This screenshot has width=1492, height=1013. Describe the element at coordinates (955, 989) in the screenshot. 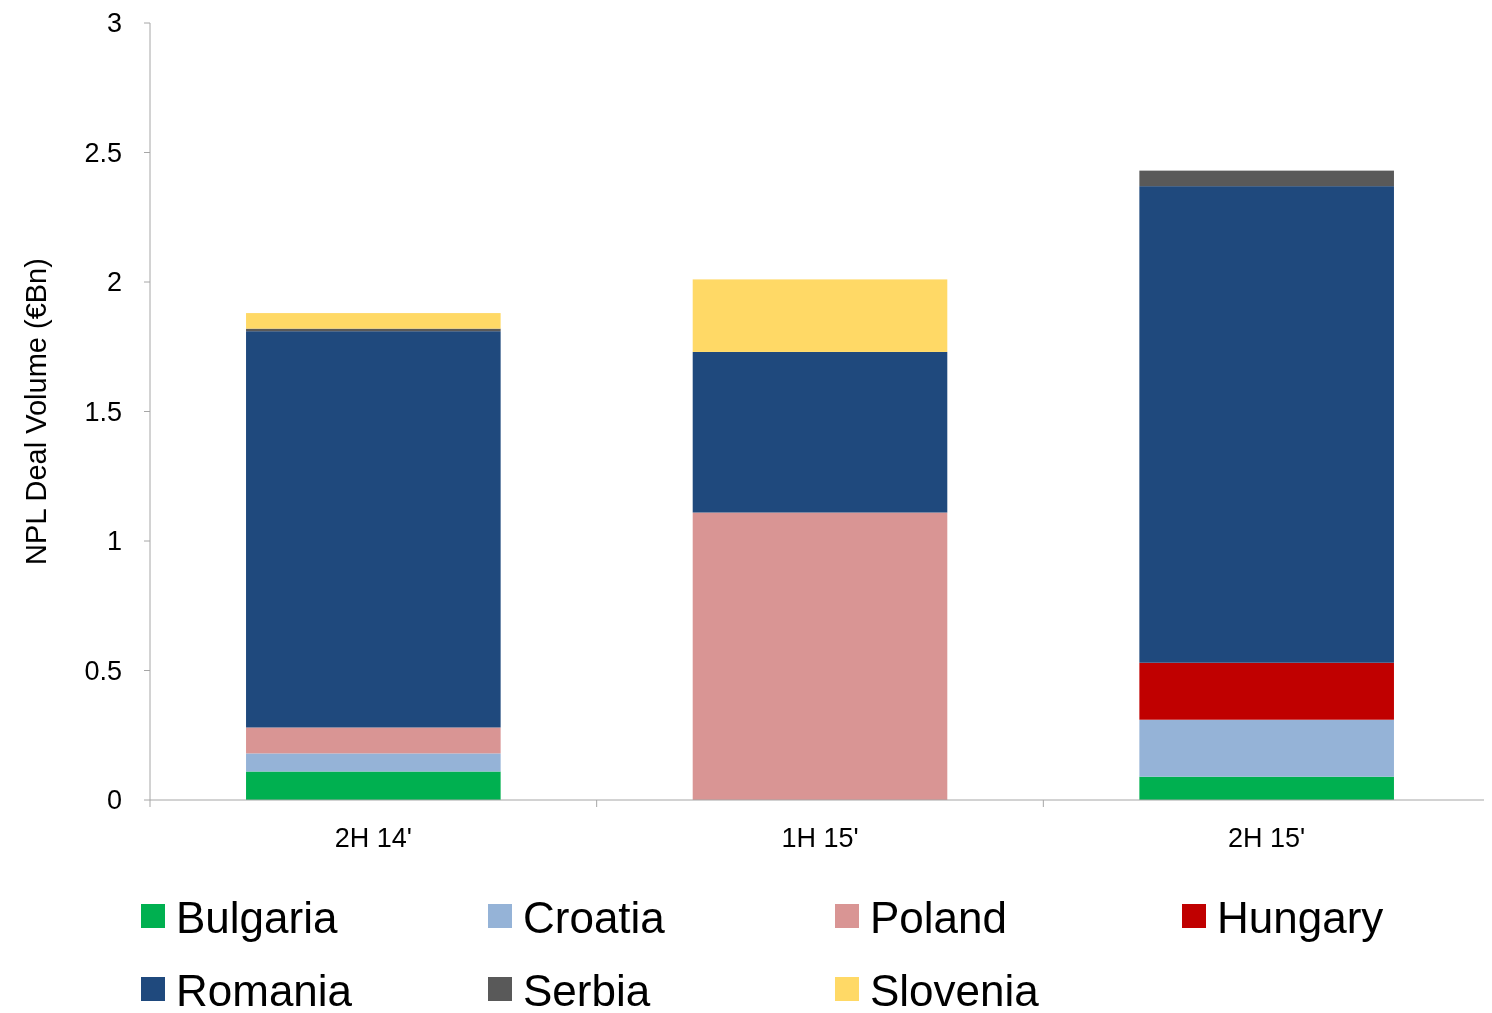

I see `legend-label: Slovenia` at that location.